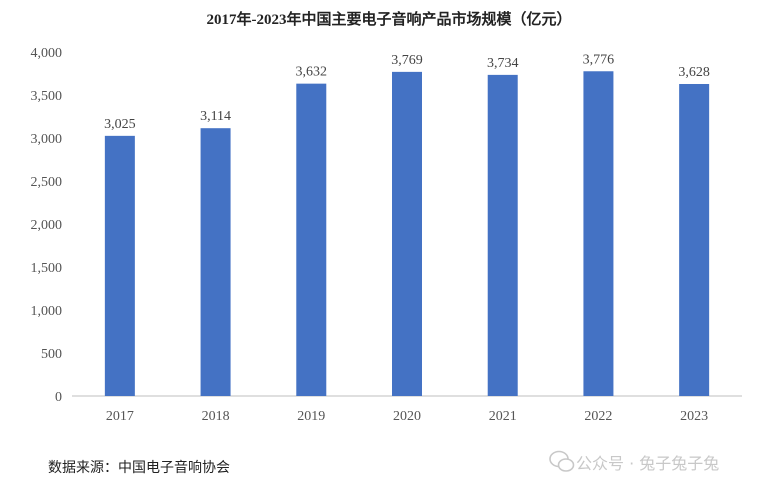  Describe the element at coordinates (598, 416) in the screenshot. I see `x-tick-label: 2022` at that location.